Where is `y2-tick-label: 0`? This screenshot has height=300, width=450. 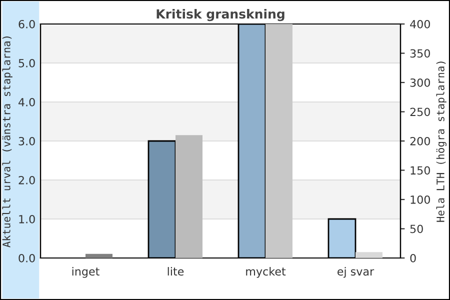 y2-tick-label: 0 is located at coordinates (413, 258).